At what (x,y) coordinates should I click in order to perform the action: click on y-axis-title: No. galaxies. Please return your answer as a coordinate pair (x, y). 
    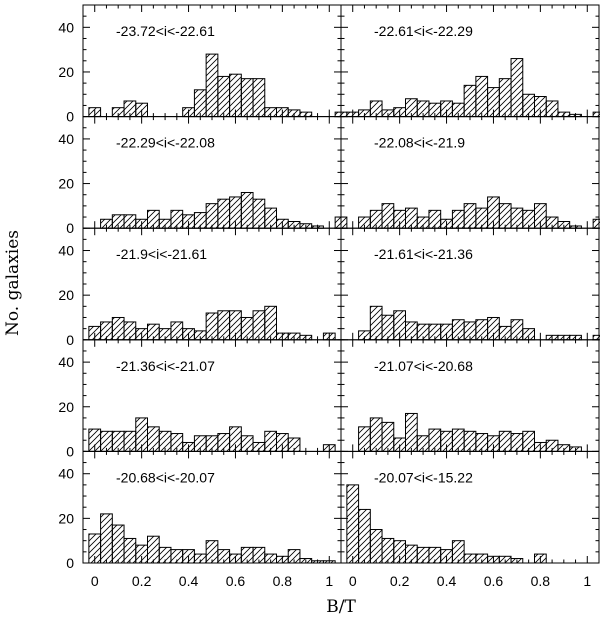
    Looking at the image, I should click on (13, 283).